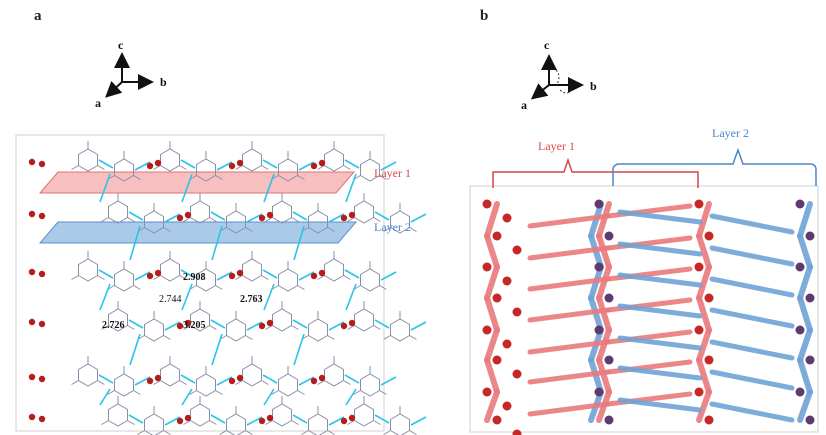 The height and width of the screenshot is (435, 826). I want to click on axis-c-label-b: c, so click(547, 45).